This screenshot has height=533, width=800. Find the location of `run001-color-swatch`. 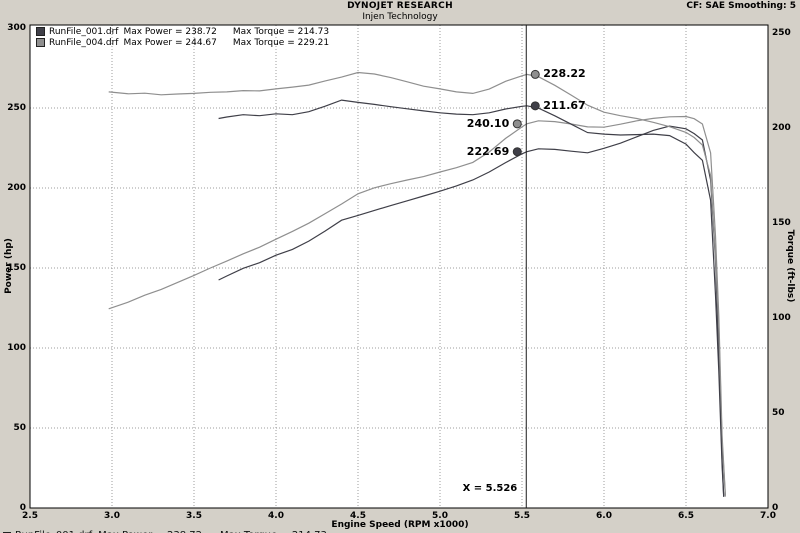

run001-color-swatch is located at coordinates (40, 31).